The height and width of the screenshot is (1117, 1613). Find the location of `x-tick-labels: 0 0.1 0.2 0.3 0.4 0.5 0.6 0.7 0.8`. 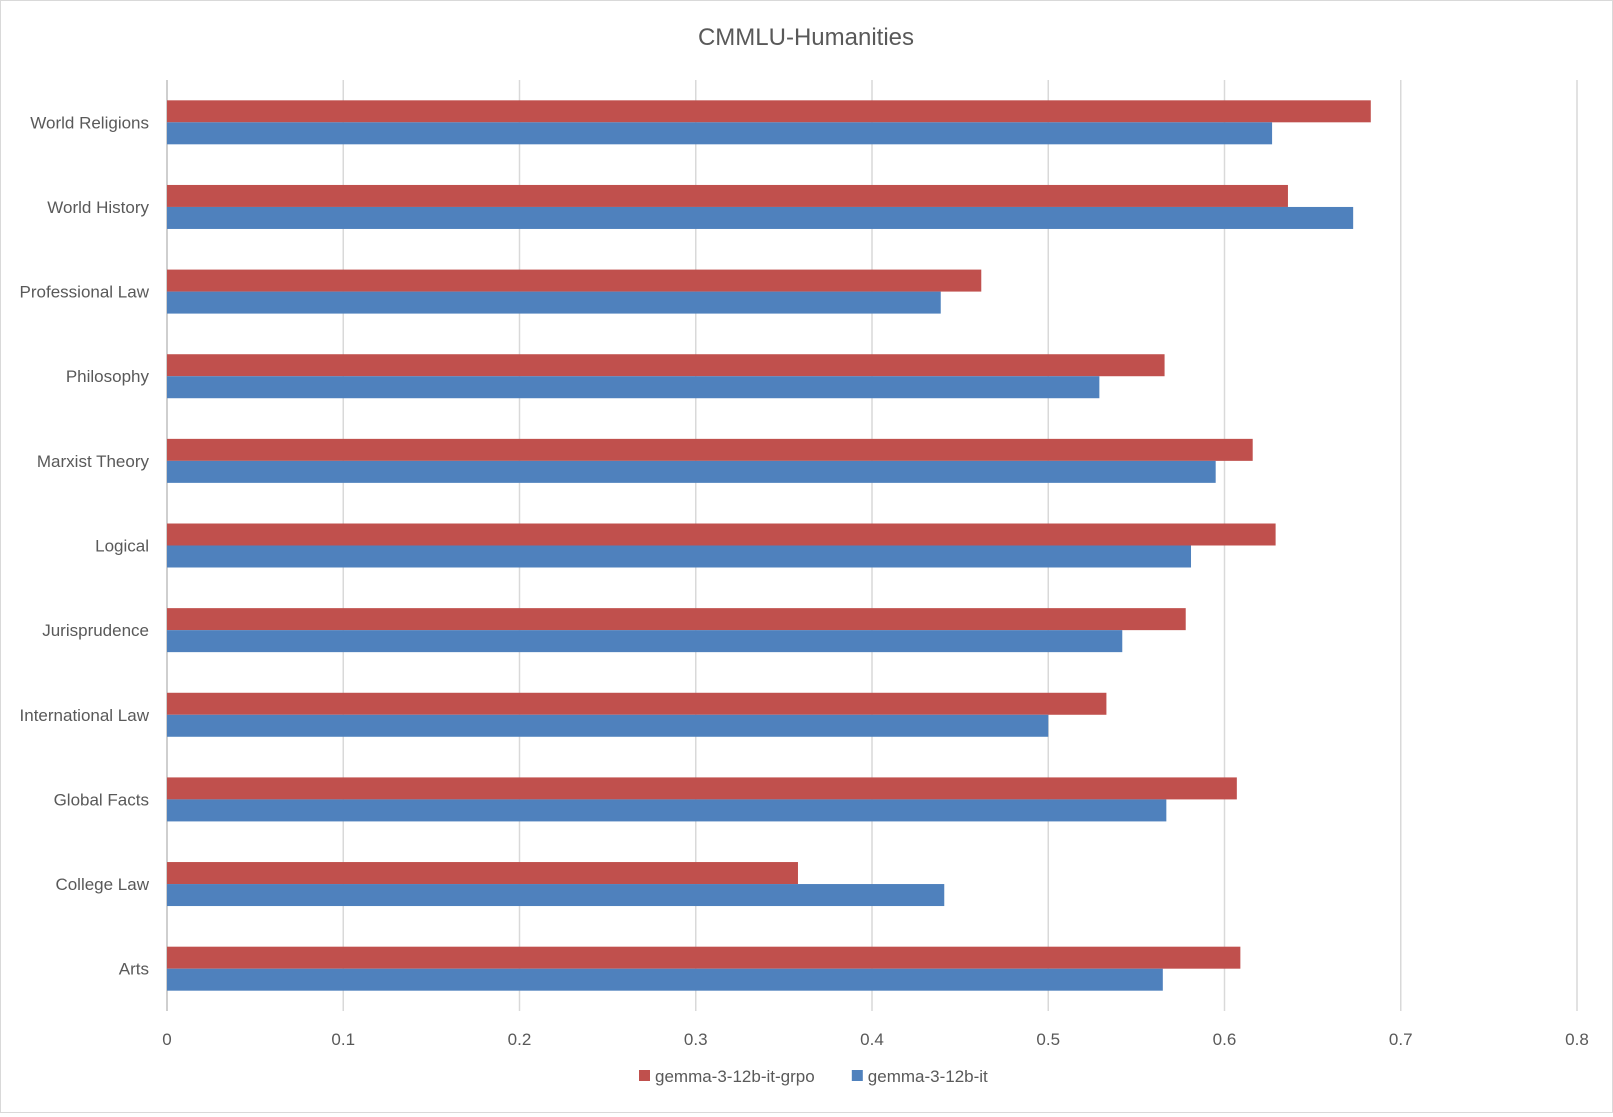

x-tick-labels: 0 0.1 0.2 0.3 0.4 0.5 0.6 0.7 0.8 is located at coordinates (875, 1039).